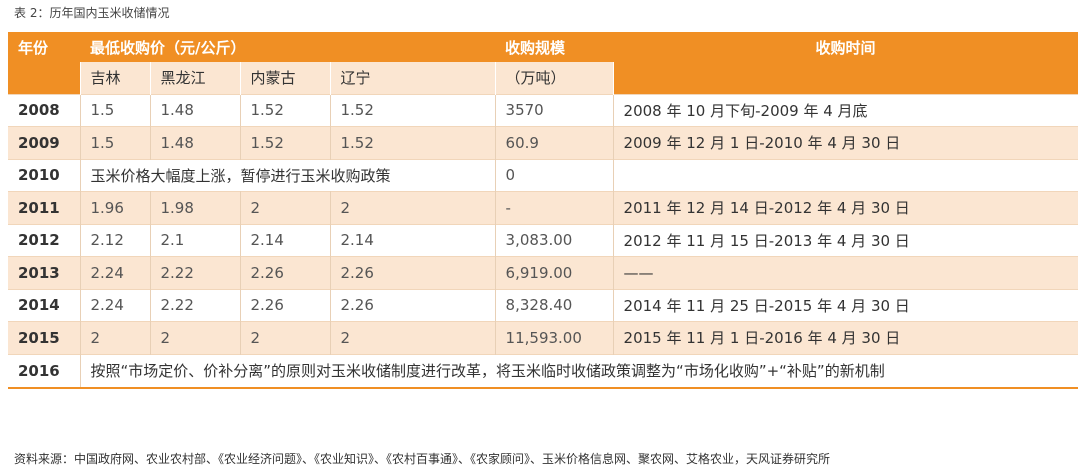 This screenshot has height=473, width=1080. Describe the element at coordinates (846, 47) in the screenshot. I see `header-time: 收购时间` at that location.